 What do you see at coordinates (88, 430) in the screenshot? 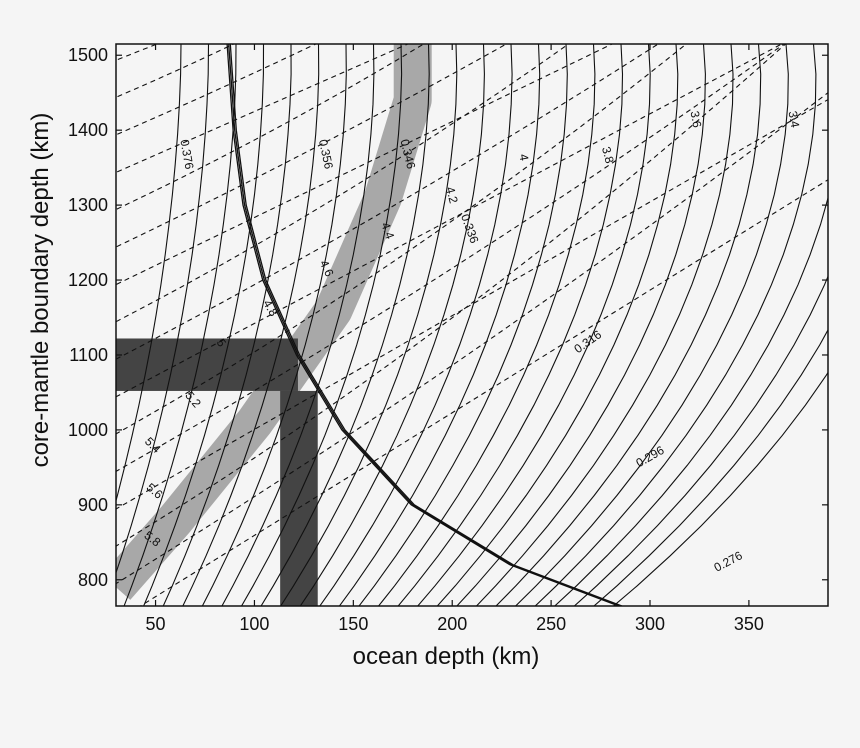
I see `y-tick-label: 1000` at bounding box center [88, 430].